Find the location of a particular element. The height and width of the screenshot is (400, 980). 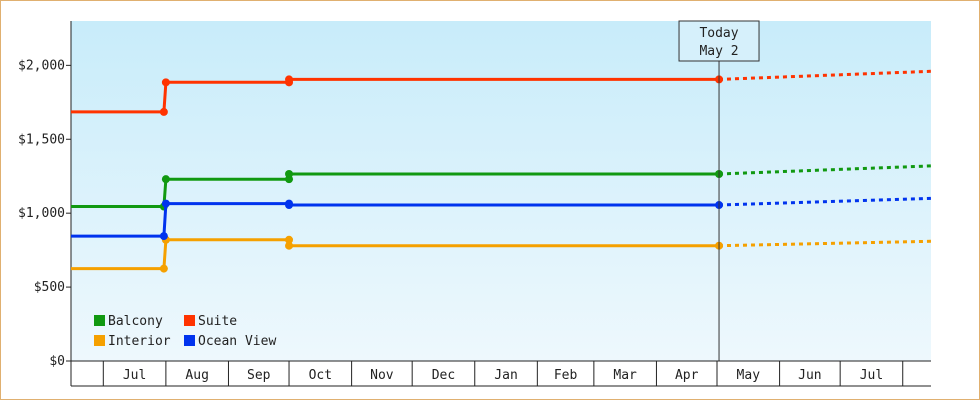

legend-label-suite: Suite is located at coordinates (217, 321).